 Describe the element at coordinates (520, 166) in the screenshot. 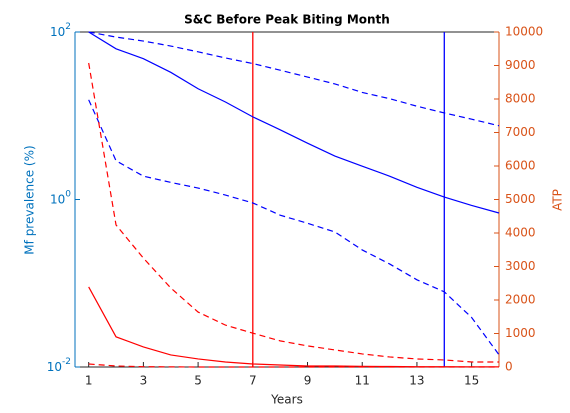

I see `y2-tick-label: 6000` at that location.